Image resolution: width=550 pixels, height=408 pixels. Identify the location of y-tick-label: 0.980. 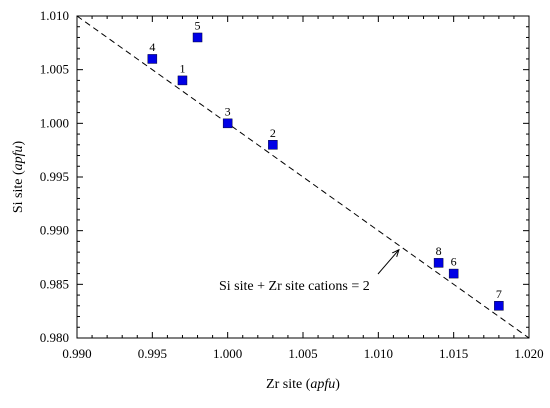
(54, 337).